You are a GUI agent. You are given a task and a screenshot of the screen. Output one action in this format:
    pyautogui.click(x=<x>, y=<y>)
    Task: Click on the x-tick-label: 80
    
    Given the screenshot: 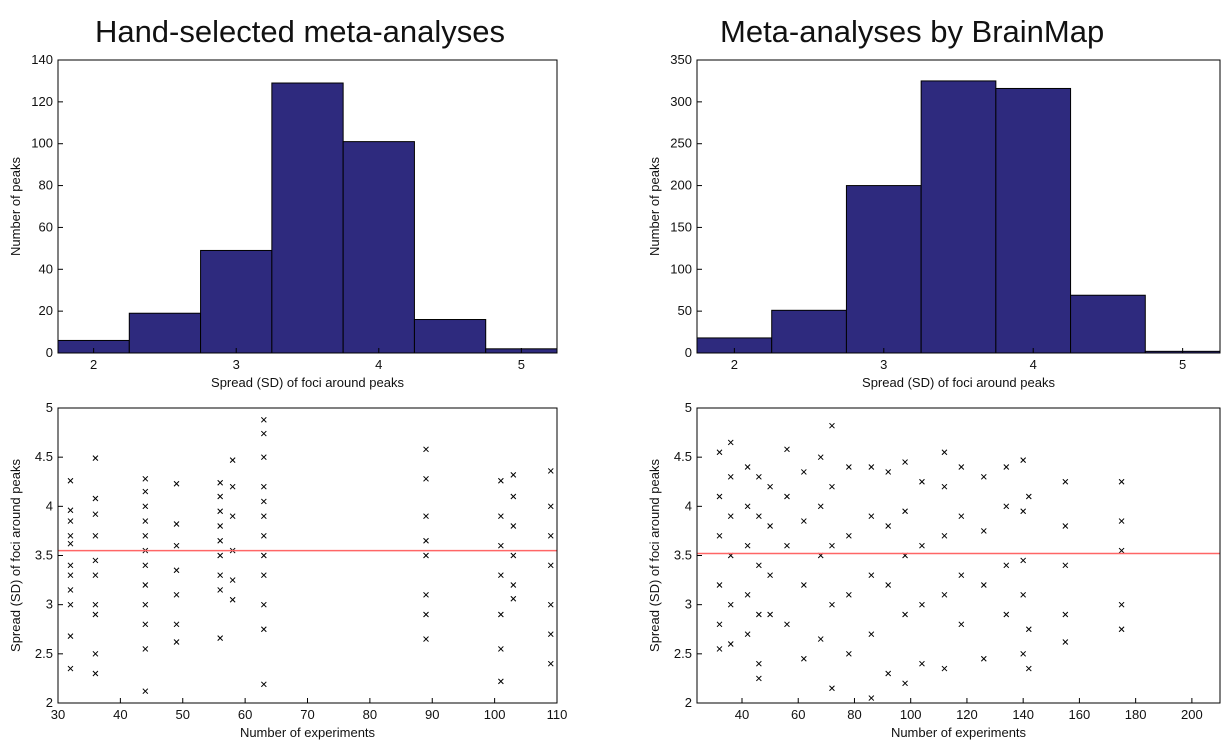 What is the action you would take?
    pyautogui.click(x=370, y=714)
    